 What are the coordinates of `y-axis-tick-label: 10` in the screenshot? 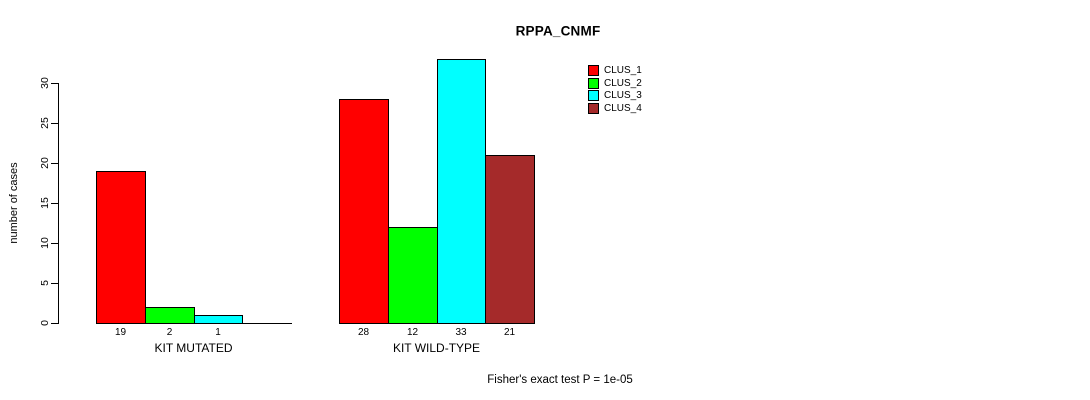 It's located at (45, 243).